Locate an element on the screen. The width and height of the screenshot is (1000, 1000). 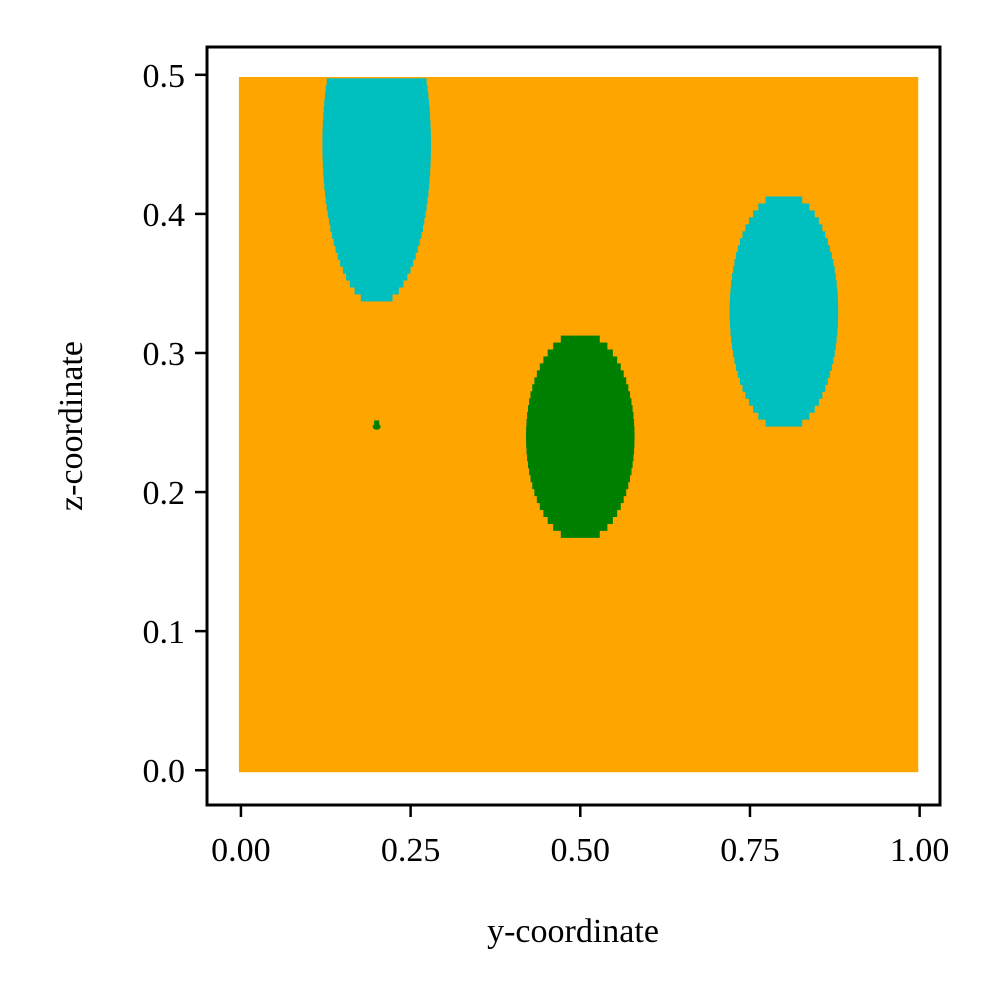
y-tick-label: 0.5 is located at coordinates (164, 76).